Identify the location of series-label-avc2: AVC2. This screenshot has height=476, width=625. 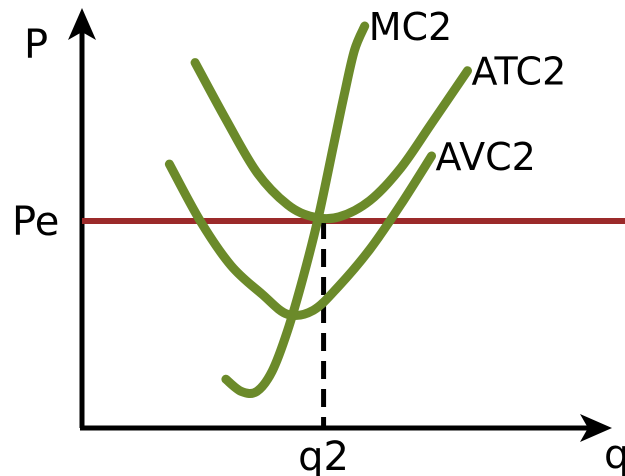
(486, 157).